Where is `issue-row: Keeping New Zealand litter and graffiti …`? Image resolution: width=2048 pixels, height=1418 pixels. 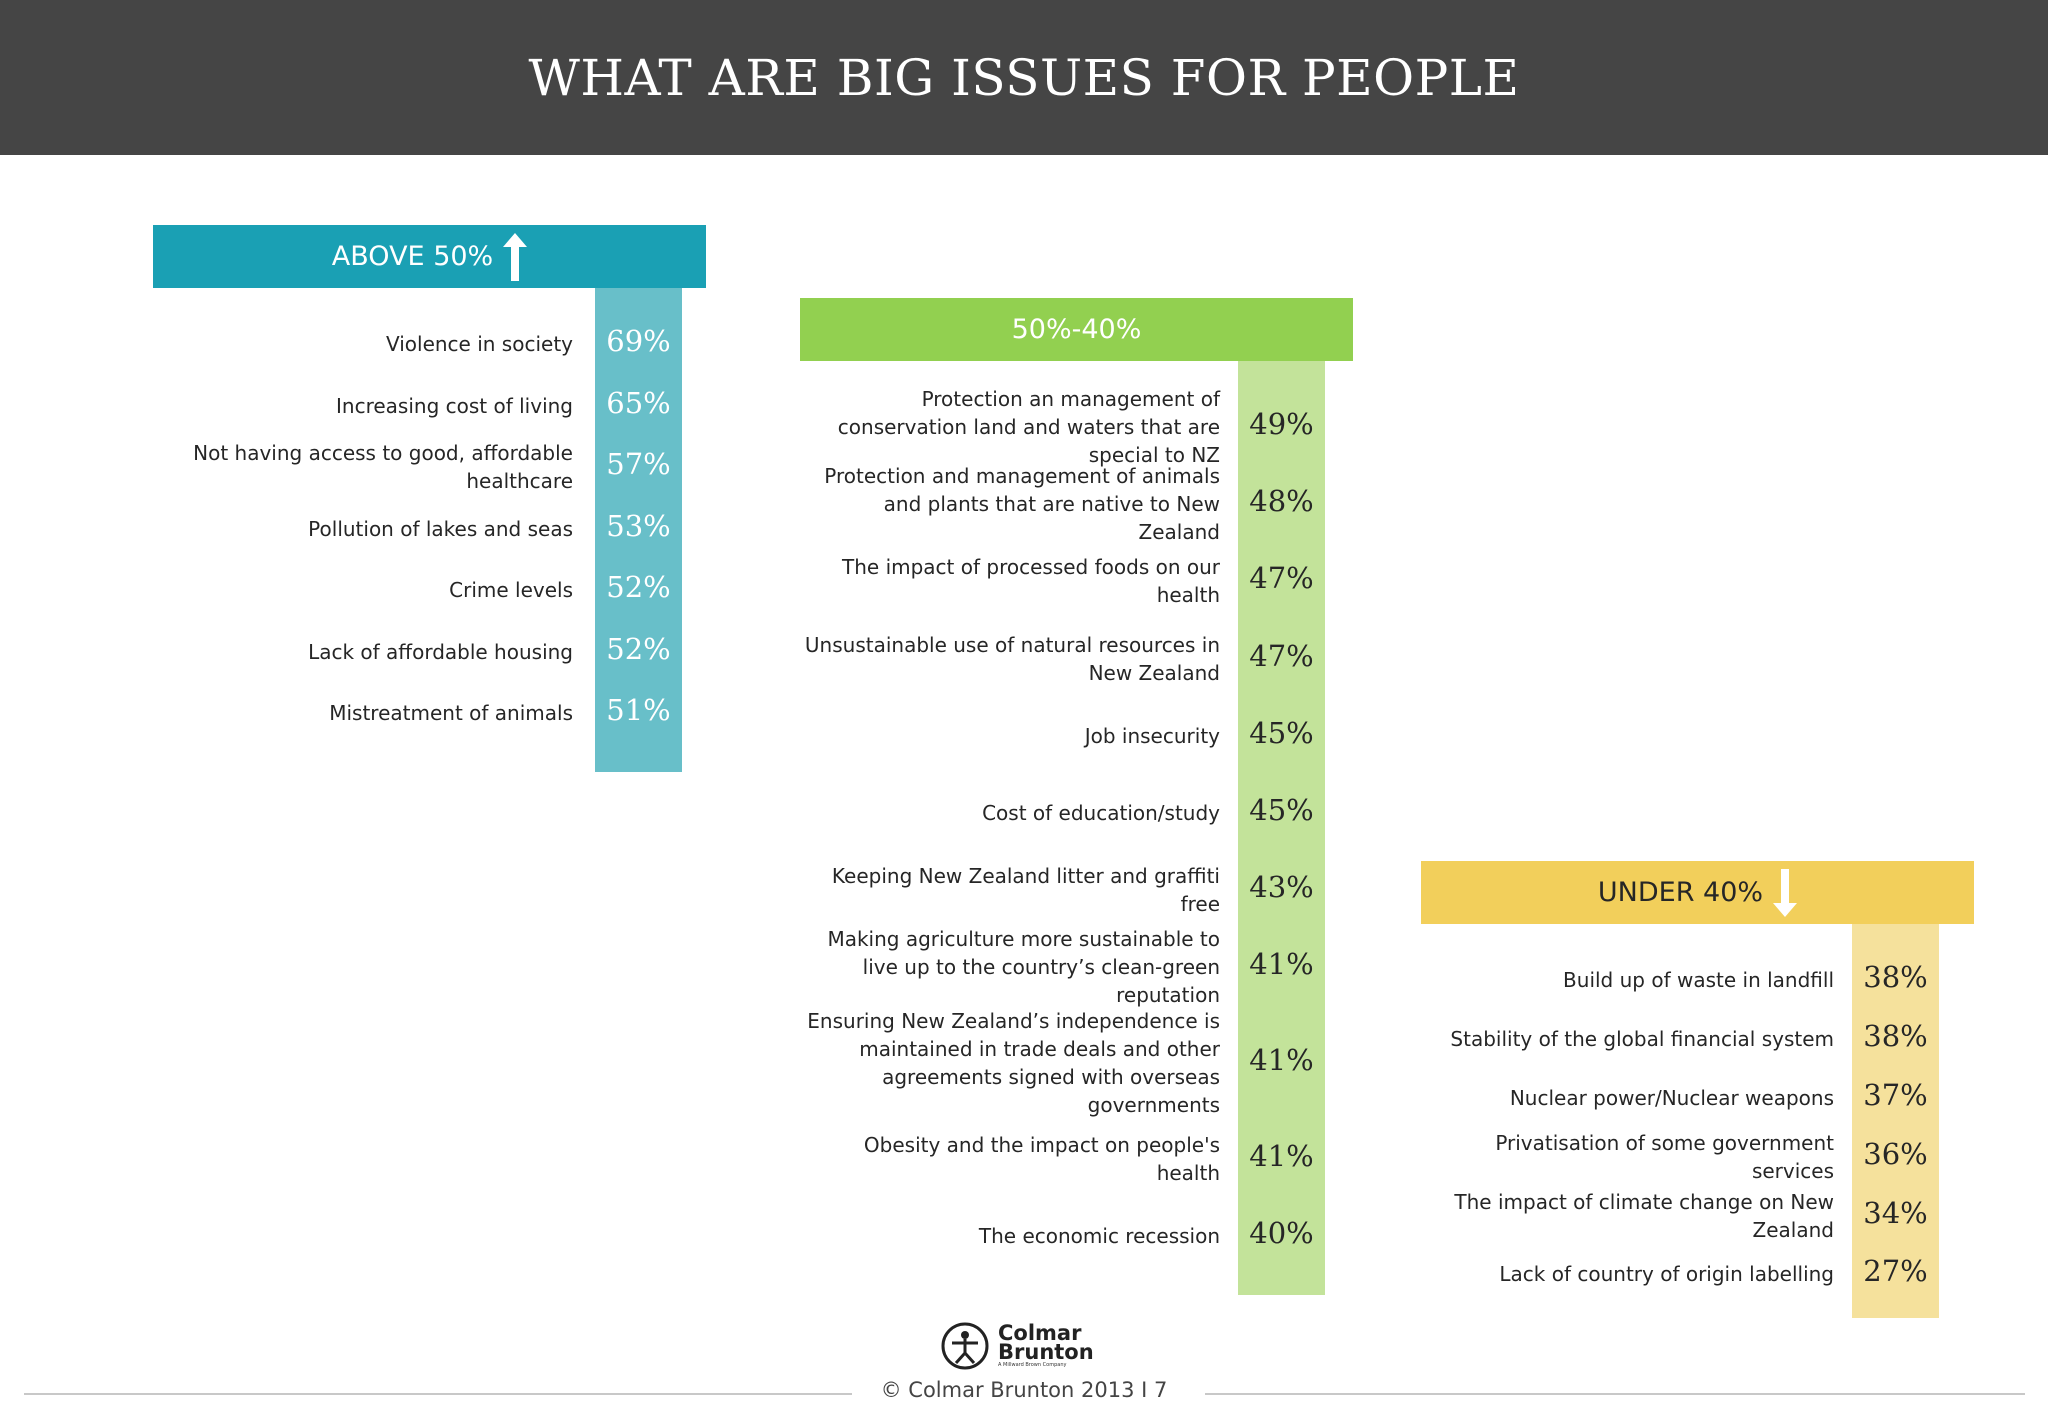 issue-row: Keeping New Zealand litter and graffiti … is located at coordinates (1076, 890).